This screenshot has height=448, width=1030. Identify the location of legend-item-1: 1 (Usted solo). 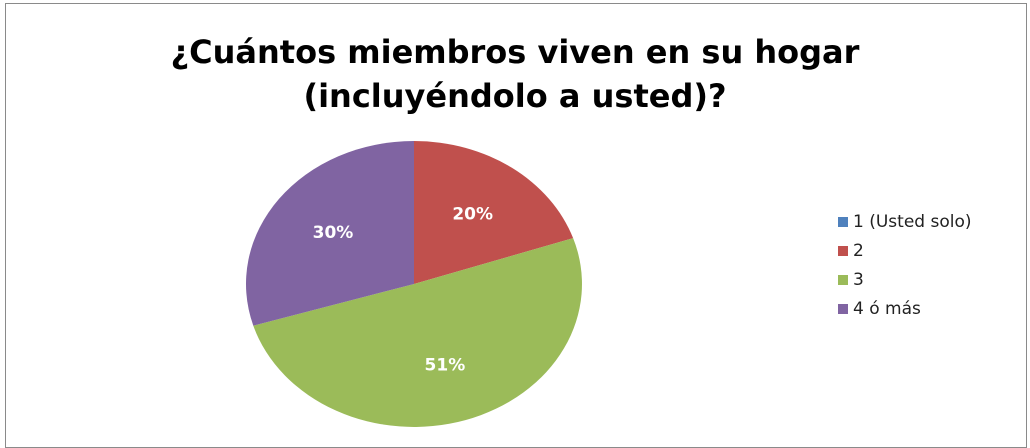
(905, 221).